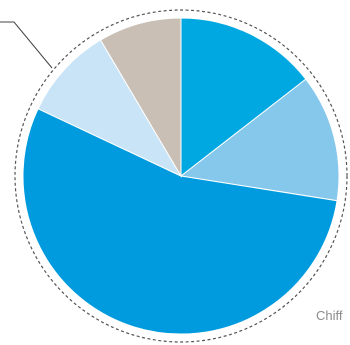  I want to click on footer-source-label: Chiff, so click(329, 315).